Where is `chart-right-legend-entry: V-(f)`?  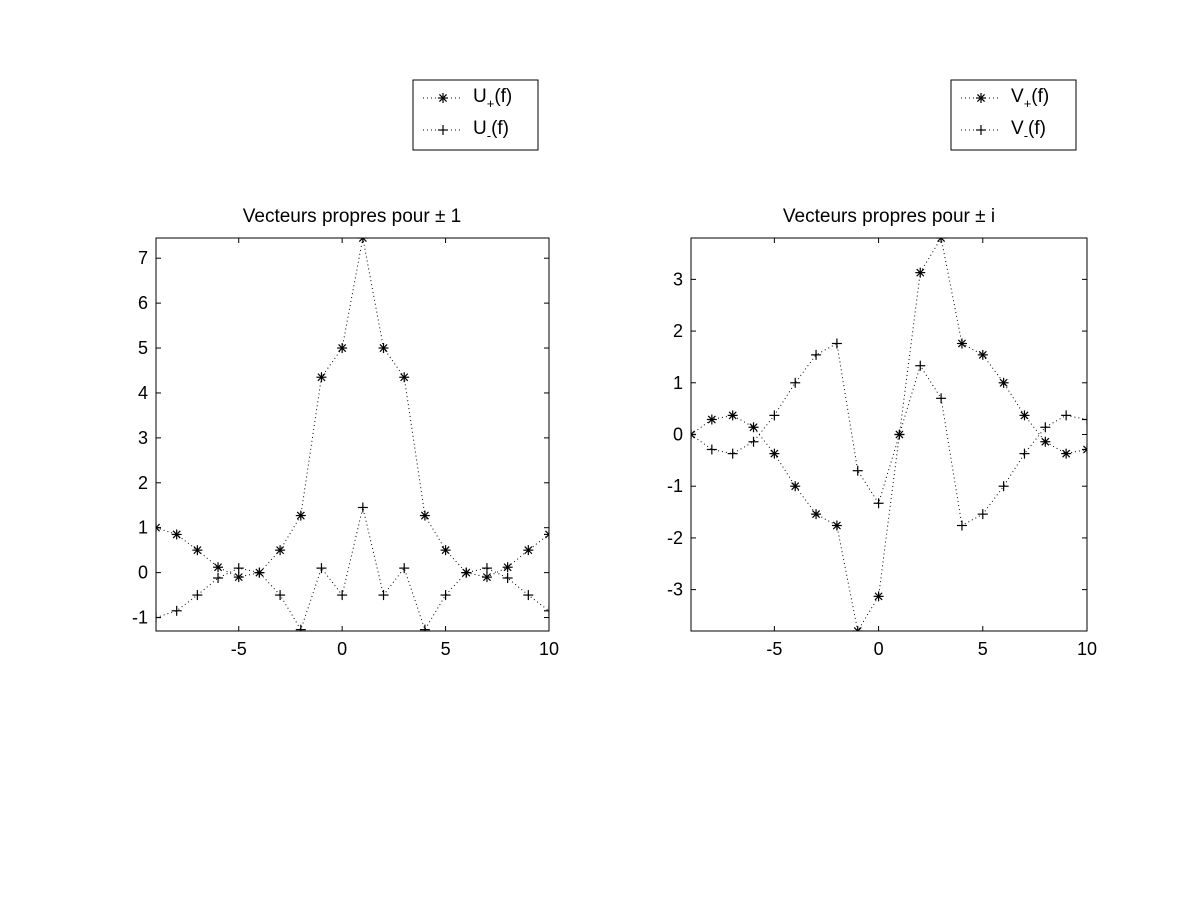
chart-right-legend-entry: V-(f) is located at coordinates (1003, 130).